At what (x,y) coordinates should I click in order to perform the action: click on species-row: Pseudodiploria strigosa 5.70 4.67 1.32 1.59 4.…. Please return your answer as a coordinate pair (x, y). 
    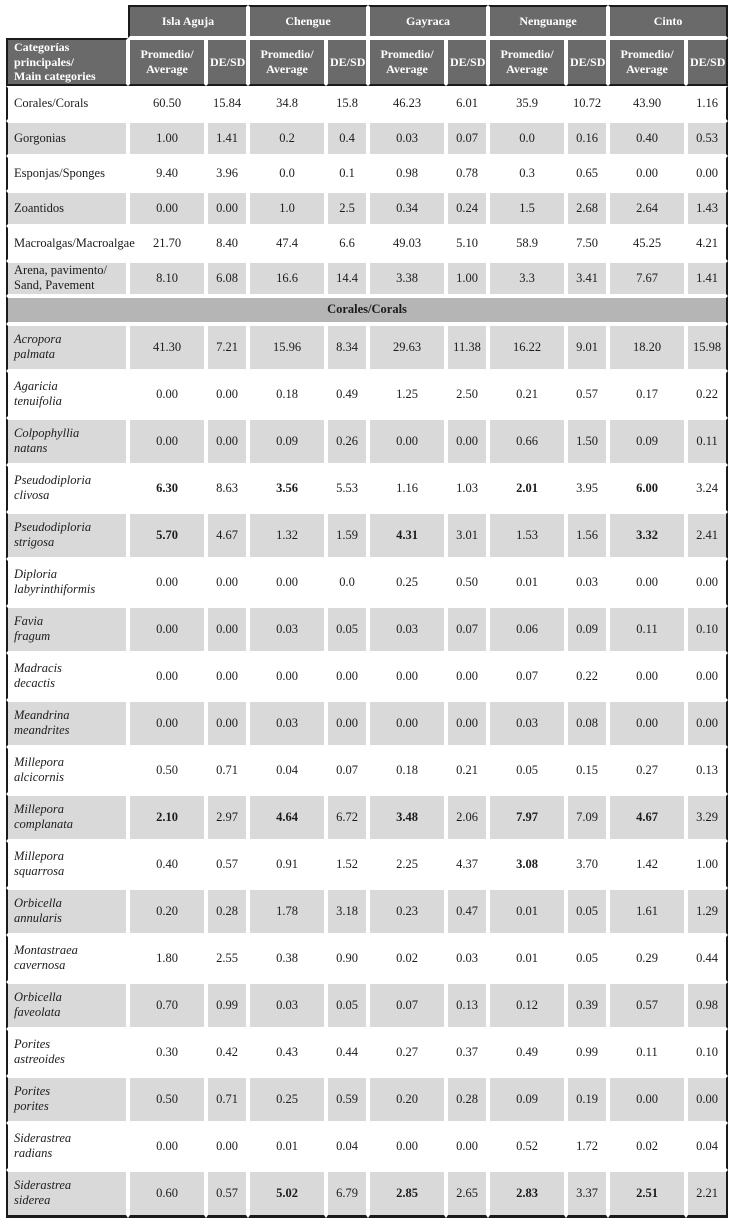
    Looking at the image, I should click on (367, 535).